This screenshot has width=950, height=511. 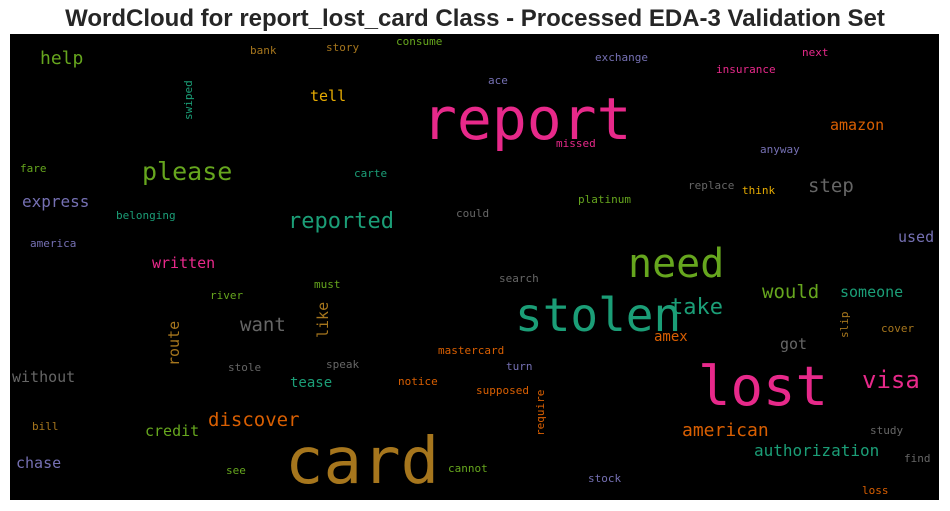 I want to click on word-amazon: amazon, so click(x=857, y=125).